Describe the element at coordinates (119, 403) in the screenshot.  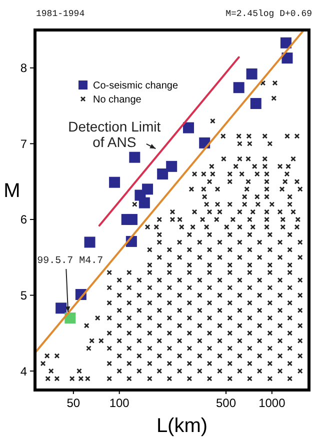
I see `x-tick-label: 100` at that location.